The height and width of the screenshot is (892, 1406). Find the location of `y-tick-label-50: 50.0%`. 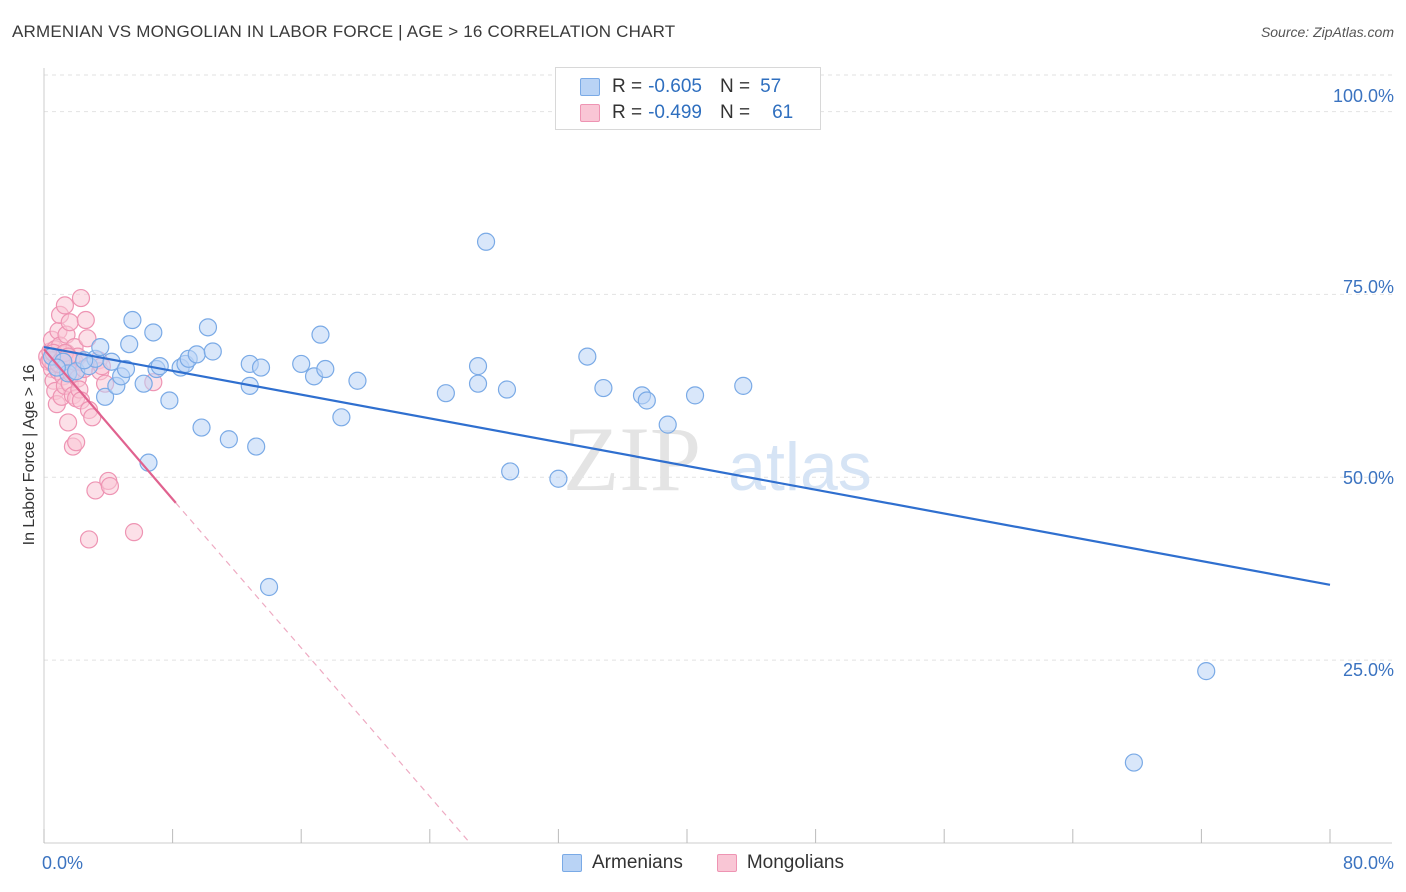

y-tick-label-50: 50.0% is located at coordinates (1368, 478).